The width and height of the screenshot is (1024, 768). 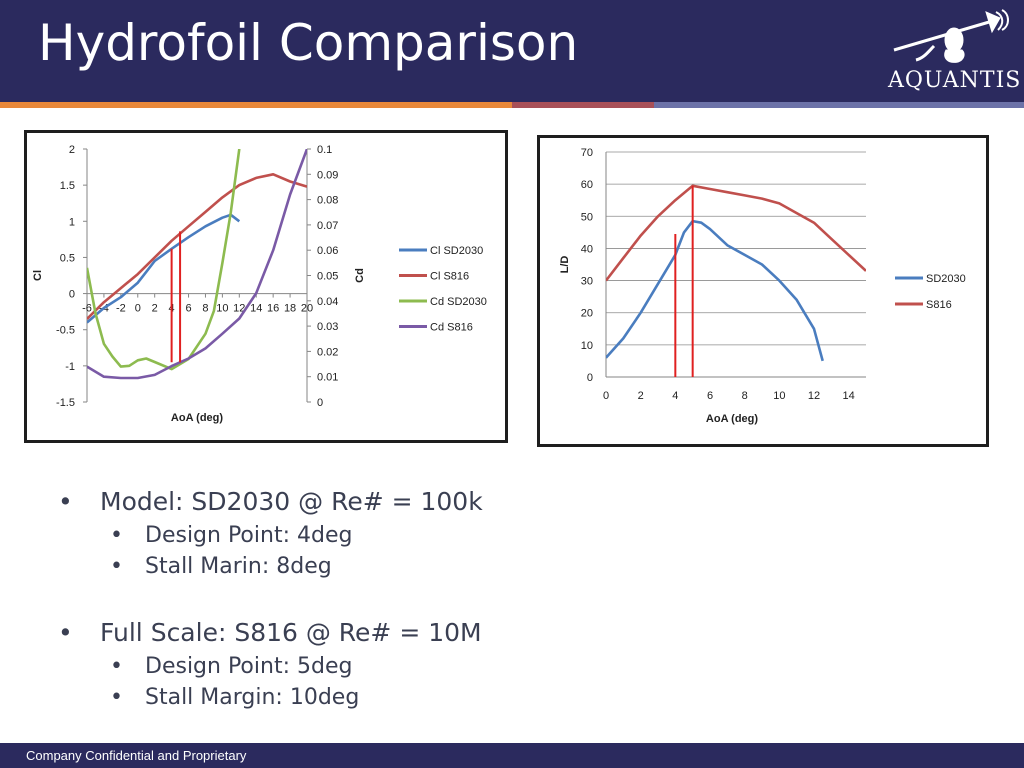 What do you see at coordinates (434, 566) in the screenshot?
I see `sub-bullet-model-stall: • Stall Marin: 8deg` at bounding box center [434, 566].